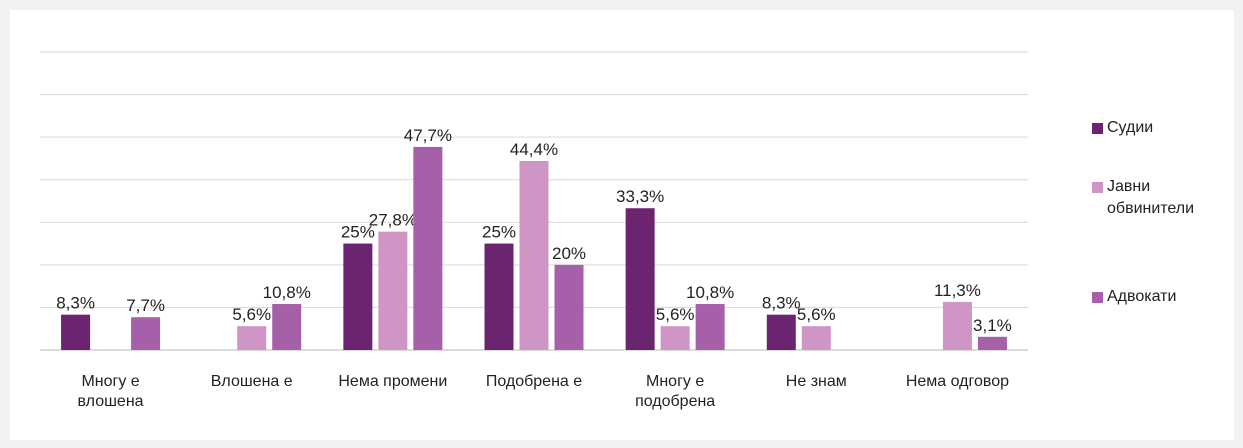 The width and height of the screenshot is (1243, 448). I want to click on x-tick-label: Нема промени, so click(393, 381).